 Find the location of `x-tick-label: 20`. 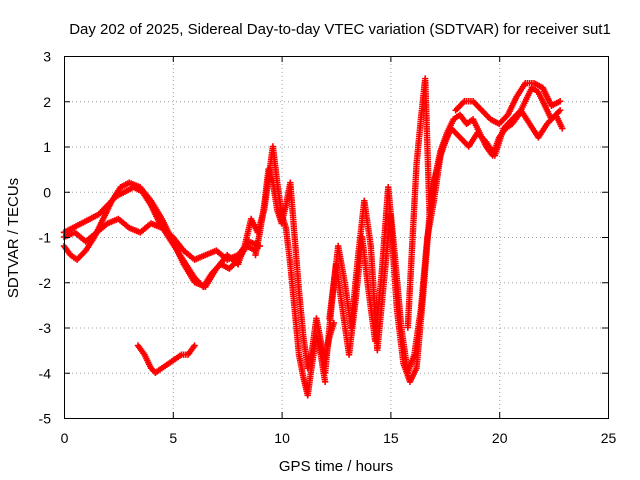

x-tick-label: 20 is located at coordinates (500, 438).